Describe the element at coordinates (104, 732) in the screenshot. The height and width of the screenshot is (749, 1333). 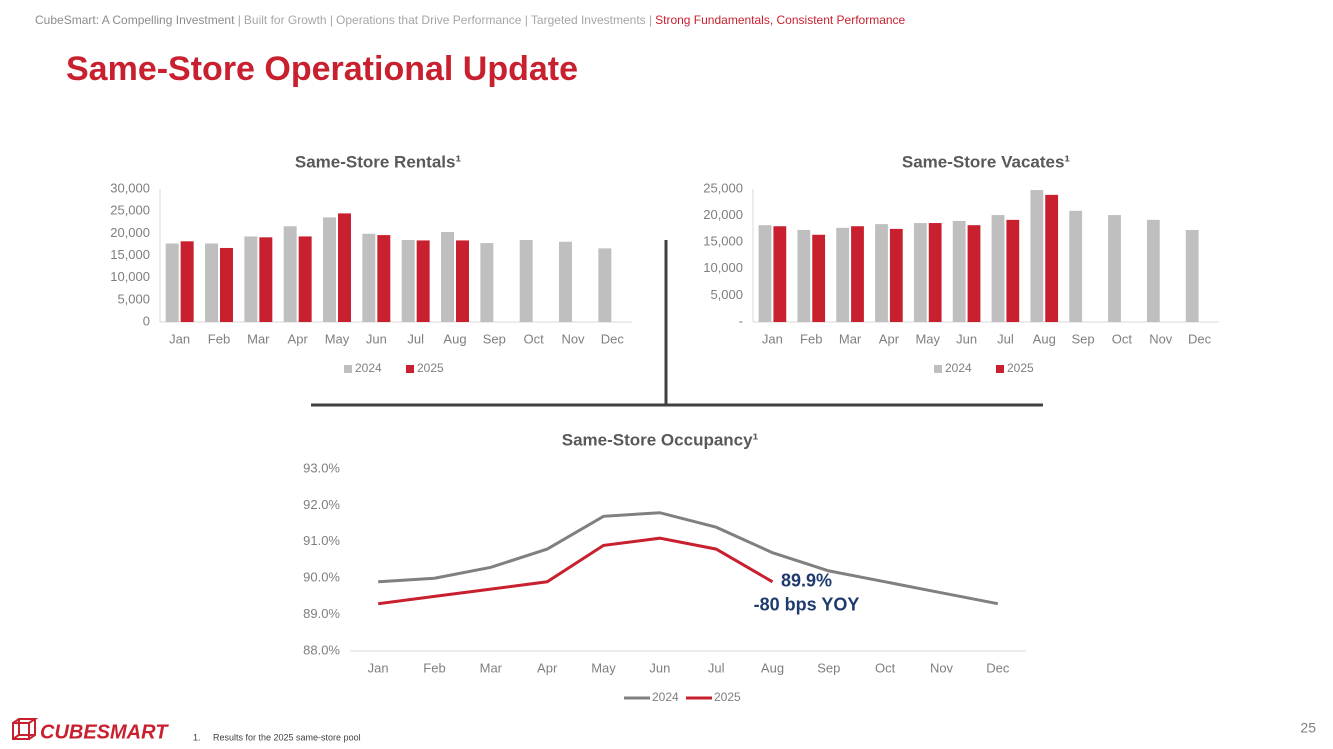
I see `logo-text: CUBESMART` at that location.